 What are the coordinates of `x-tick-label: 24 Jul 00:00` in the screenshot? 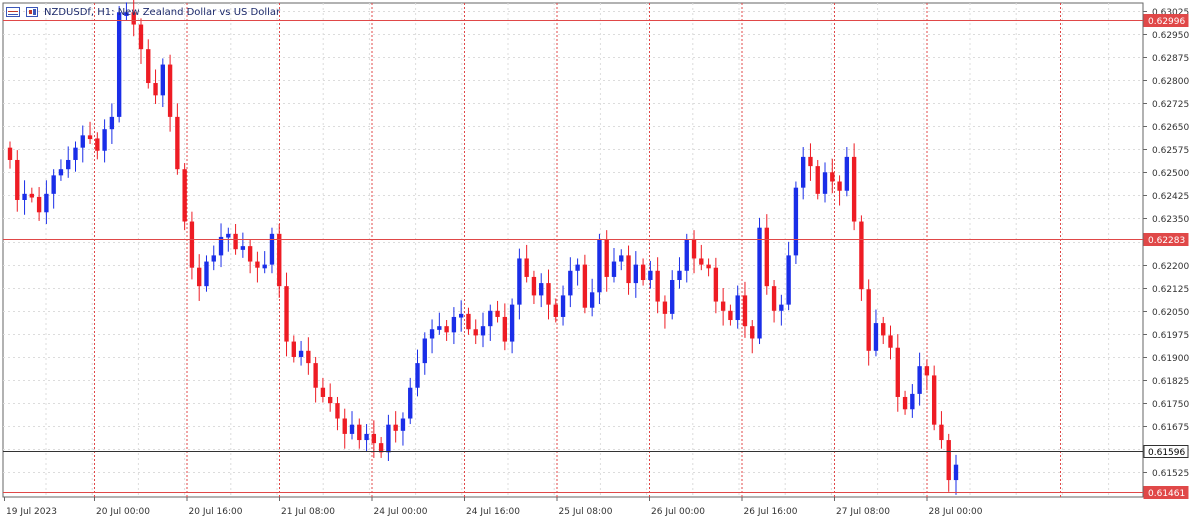 It's located at (401, 512).